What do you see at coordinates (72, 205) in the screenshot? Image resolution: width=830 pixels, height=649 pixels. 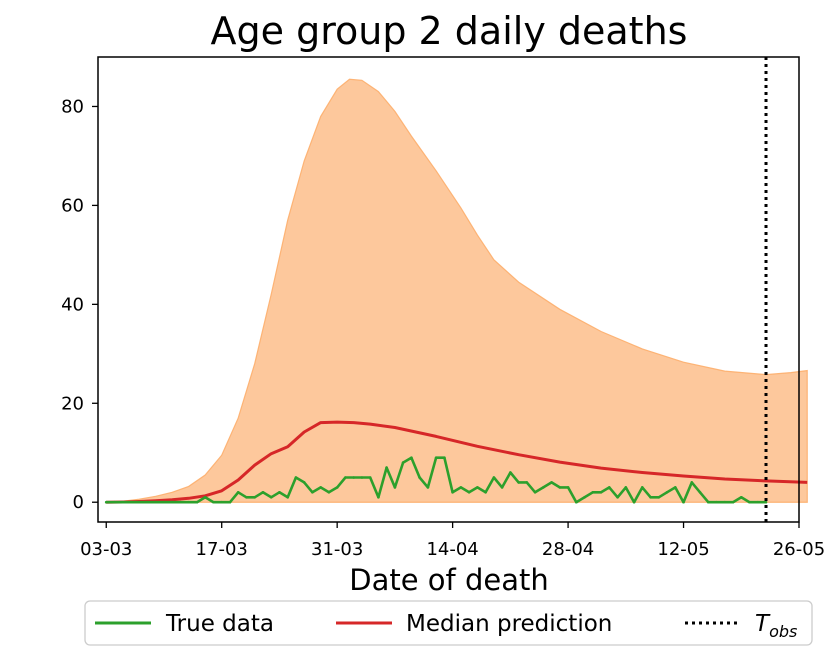 I see `y-tick-label: 60` at bounding box center [72, 205].